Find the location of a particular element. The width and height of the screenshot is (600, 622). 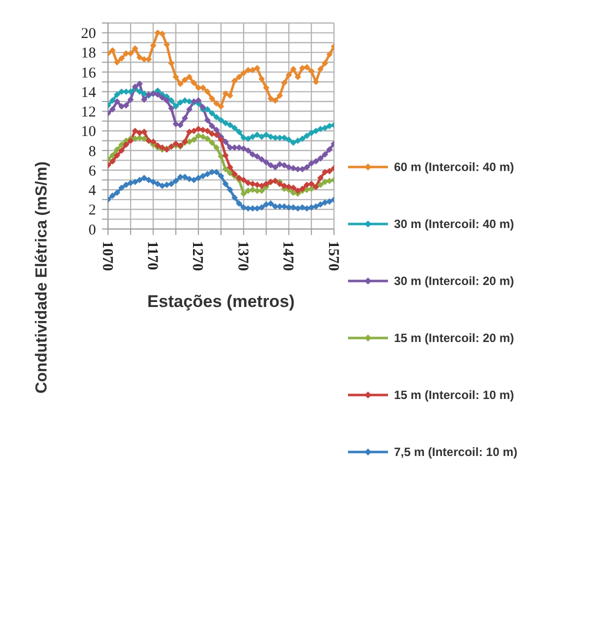

y-tick-label: 10 is located at coordinates (88, 132).